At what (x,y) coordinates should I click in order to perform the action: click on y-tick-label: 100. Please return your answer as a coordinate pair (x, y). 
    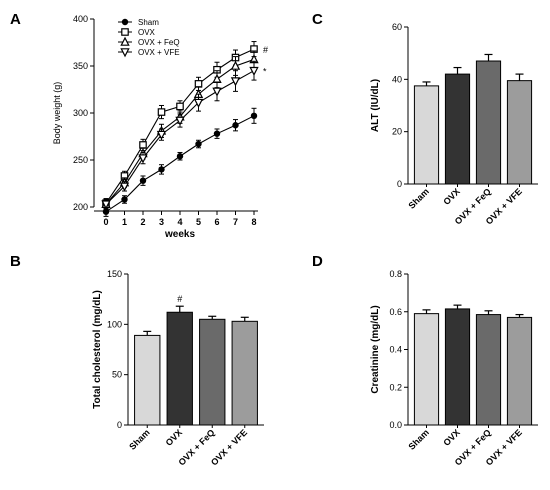
    Looking at the image, I should click on (114, 324).